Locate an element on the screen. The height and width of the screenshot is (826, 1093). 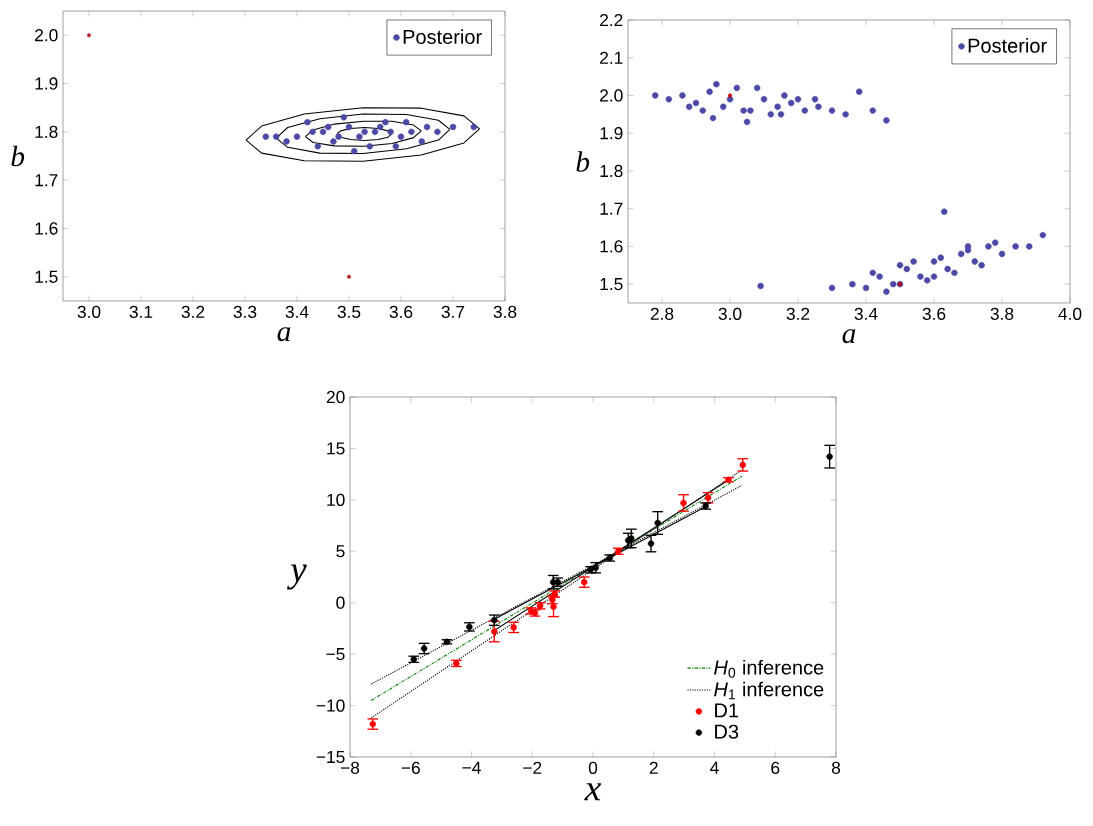
x-tick-label: 0 is located at coordinates (593, 767).